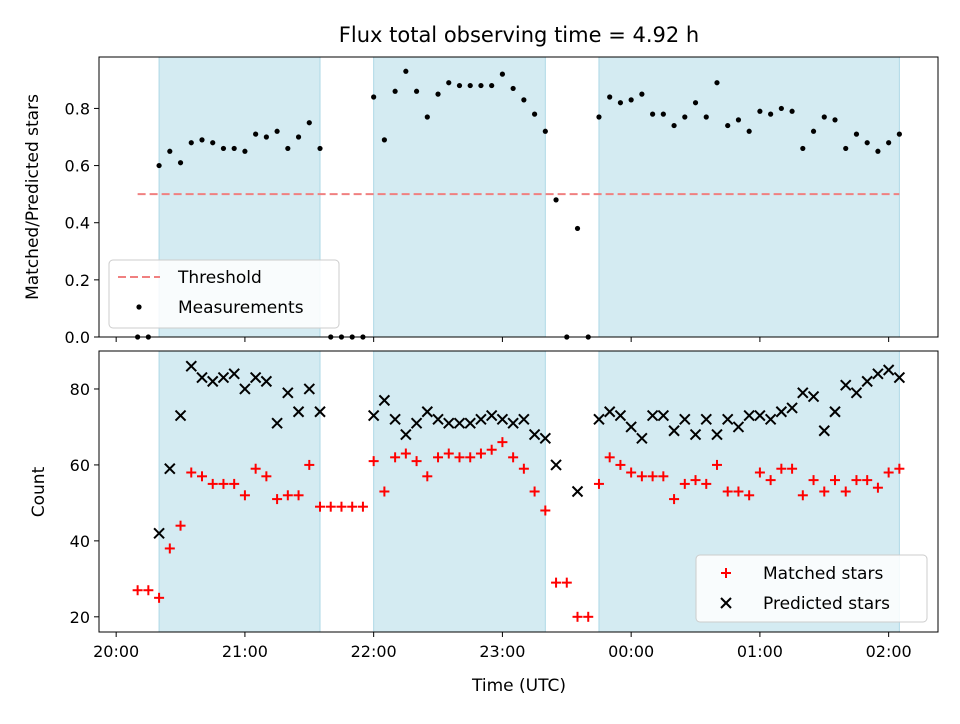 The width and height of the screenshot is (960, 724). What do you see at coordinates (519, 35) in the screenshot?
I see `chart-title: Flux total observing time = 4.92 h` at bounding box center [519, 35].